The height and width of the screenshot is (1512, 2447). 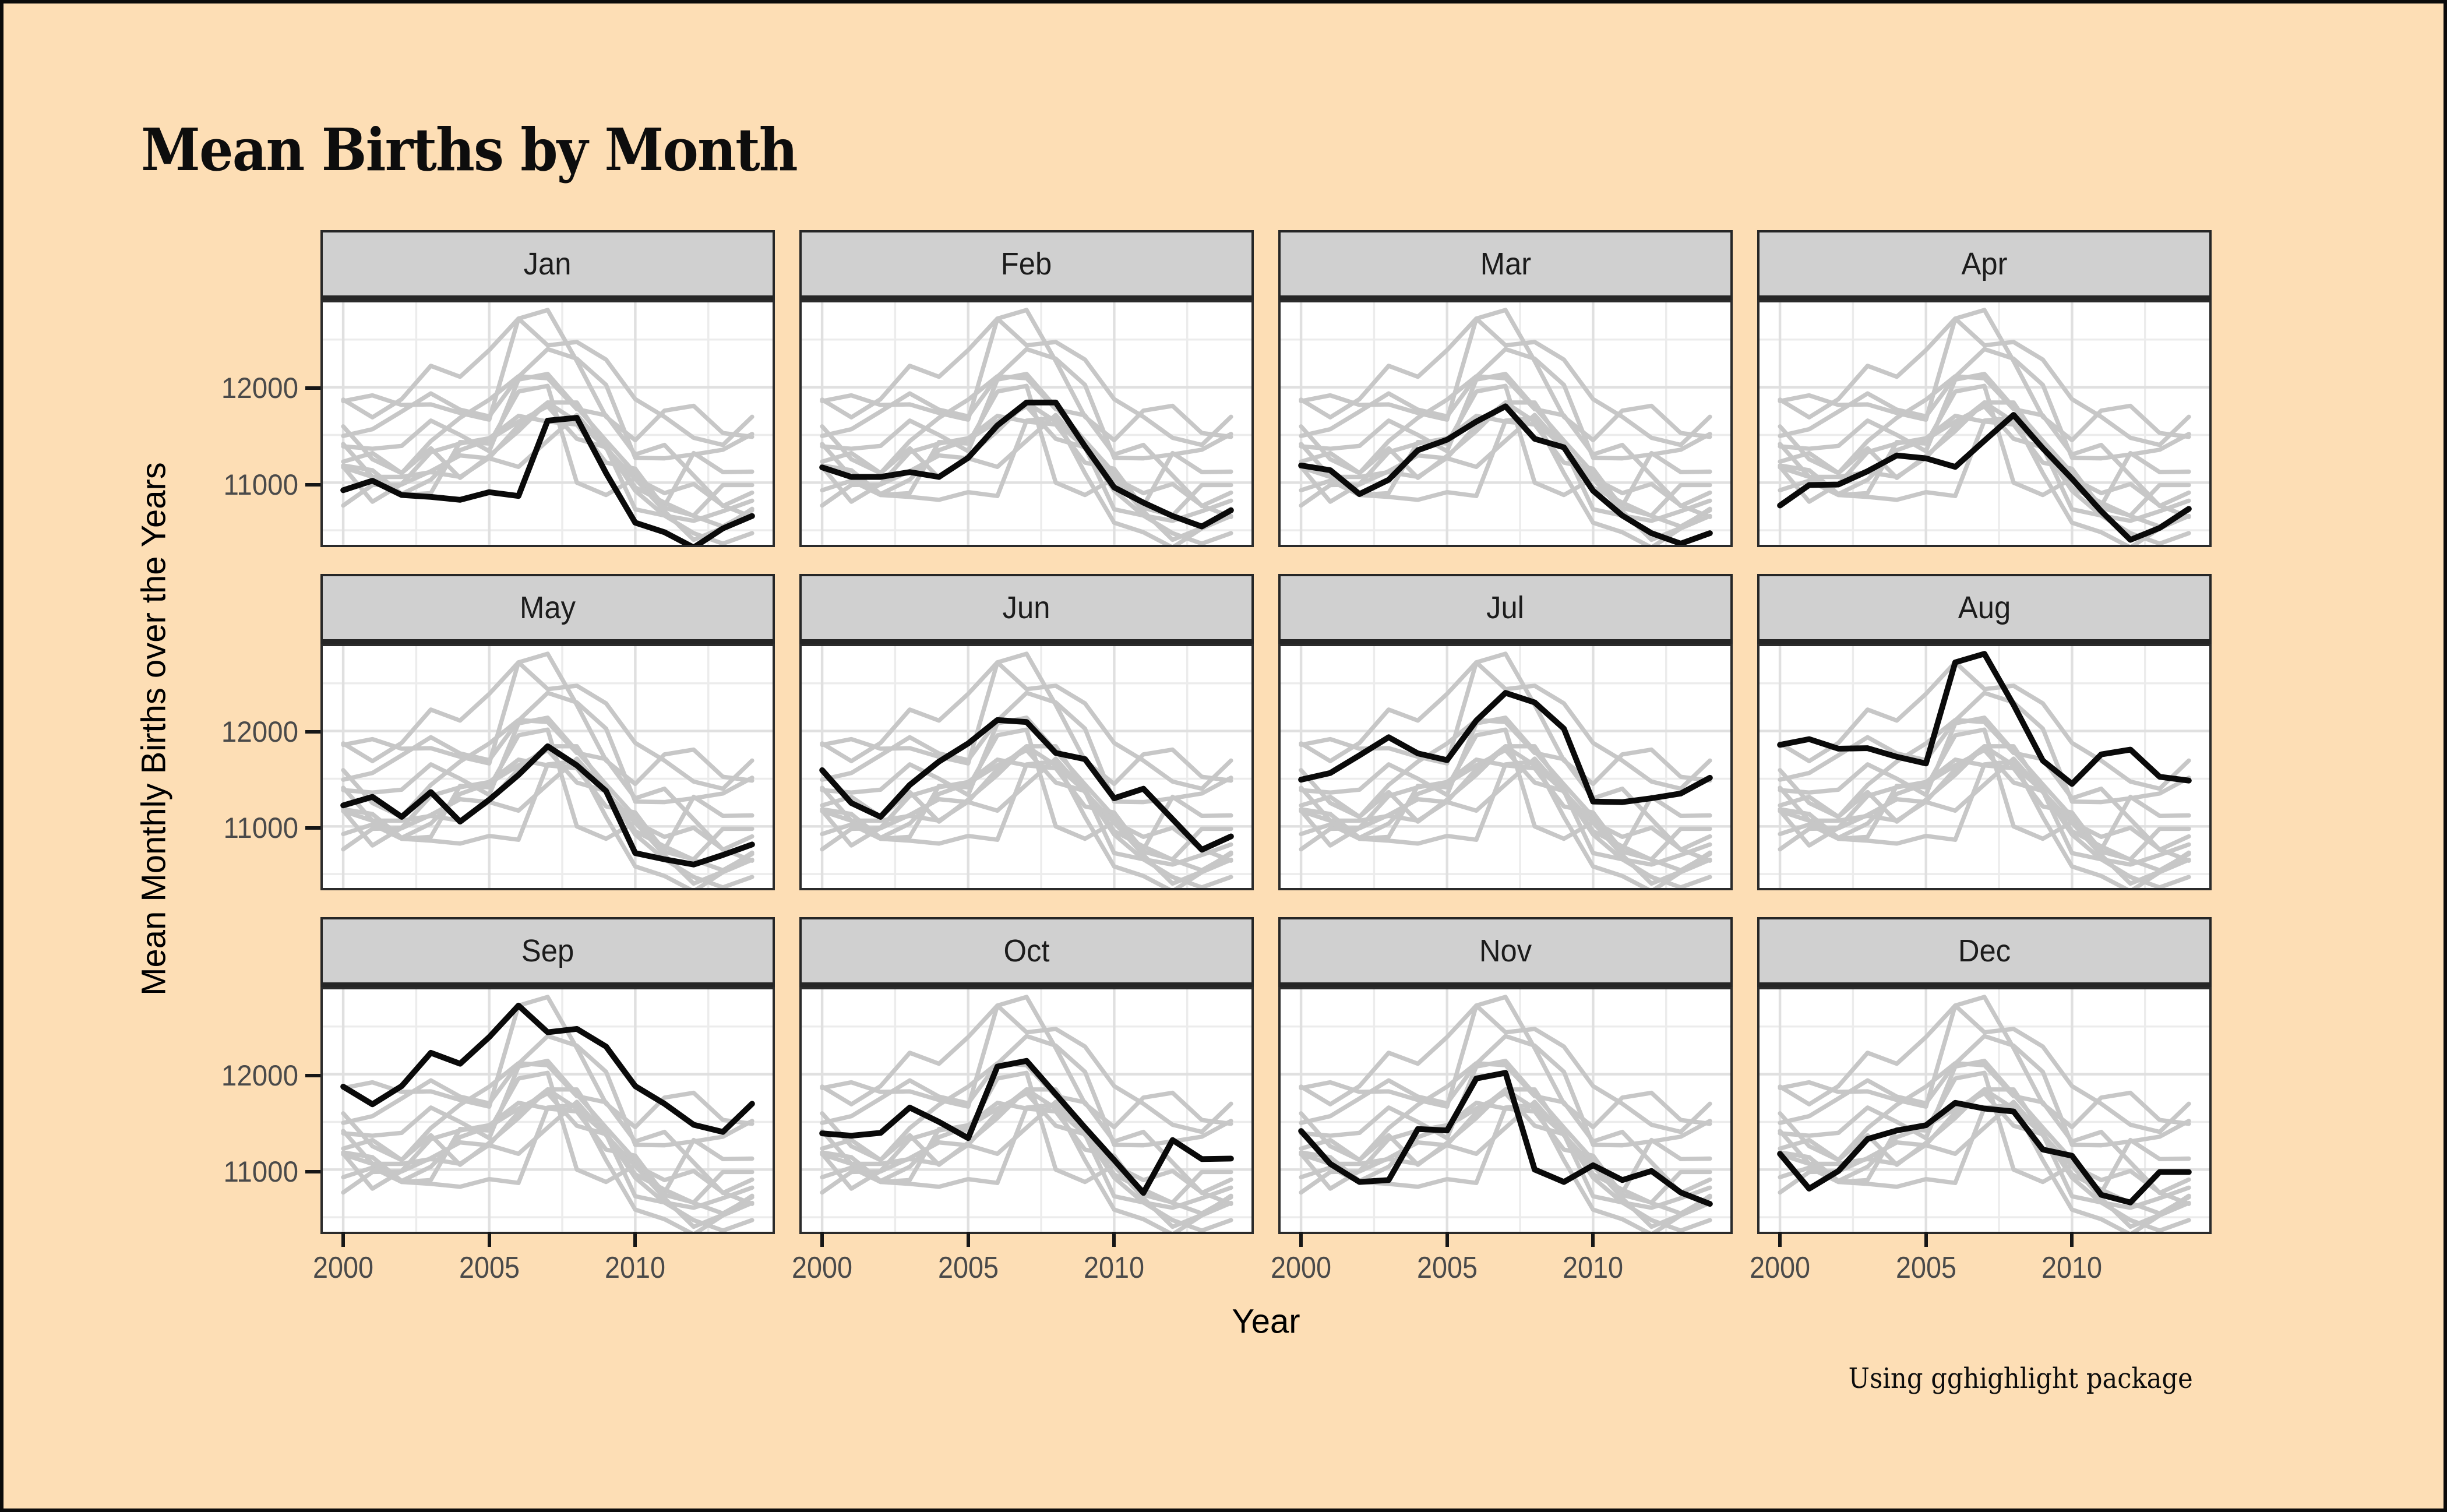 What do you see at coordinates (1505, 951) in the screenshot?
I see `facet-strip-label: Nov` at bounding box center [1505, 951].